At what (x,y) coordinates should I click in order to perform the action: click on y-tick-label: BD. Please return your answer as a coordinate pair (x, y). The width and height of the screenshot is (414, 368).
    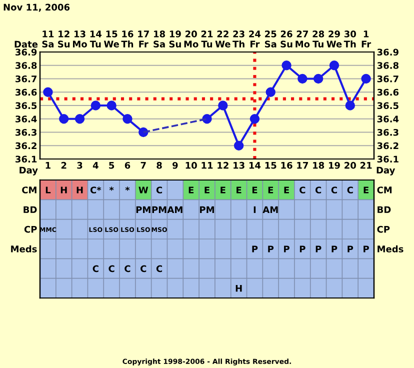
    Looking at the image, I should click on (384, 209).